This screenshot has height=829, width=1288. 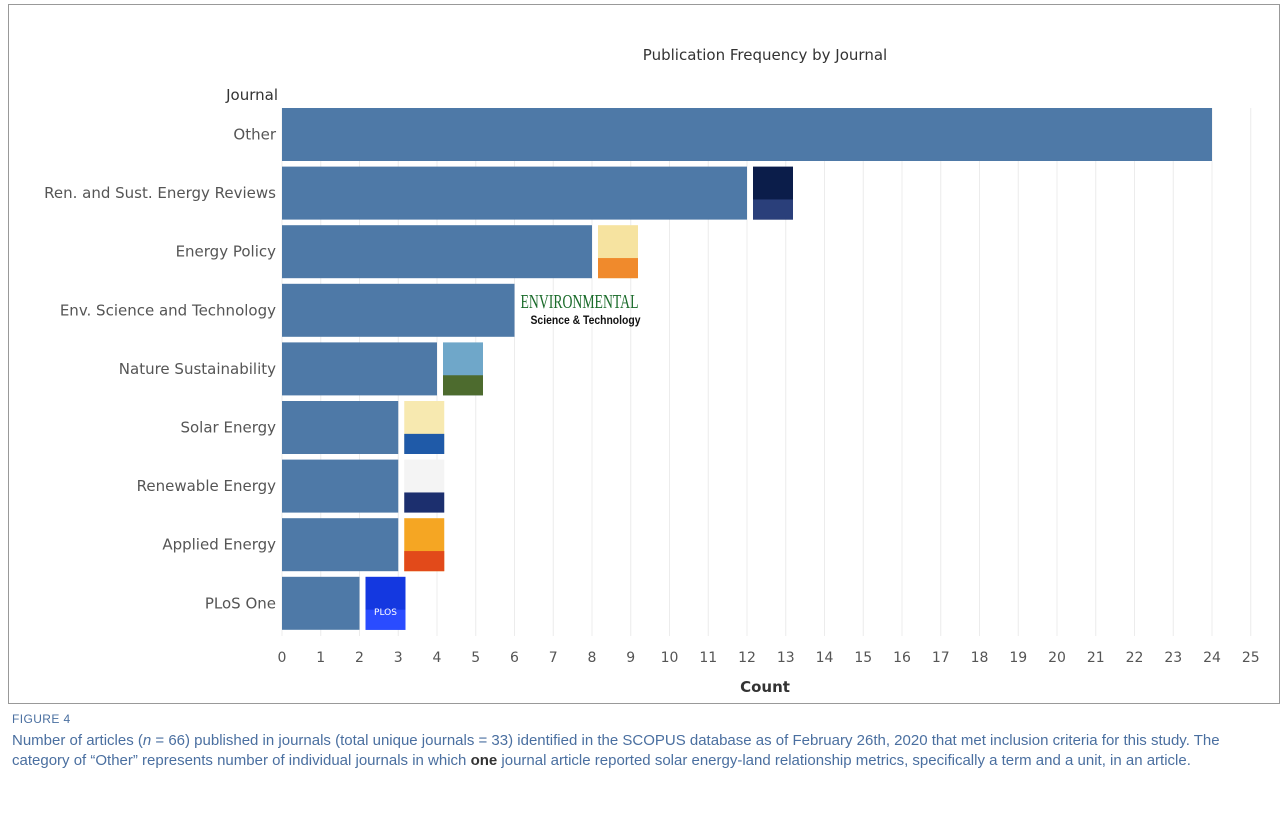 What do you see at coordinates (1135, 658) in the screenshot?
I see `x-tick-label: 22` at bounding box center [1135, 658].